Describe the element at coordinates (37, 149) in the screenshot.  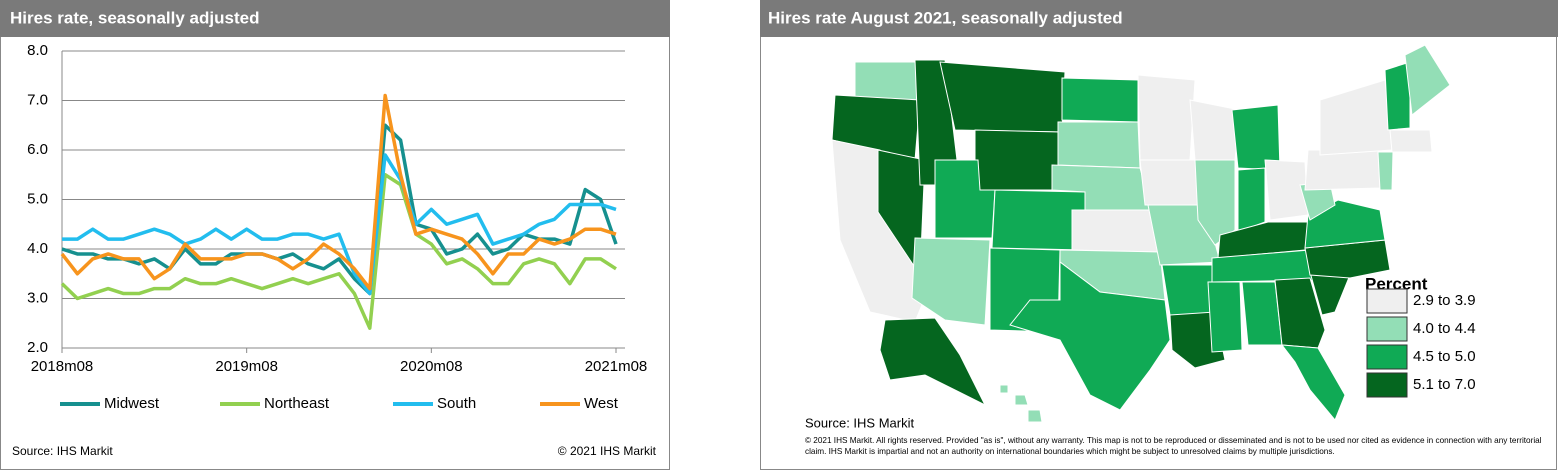
I see `y-tick-label: 6.0` at that location.